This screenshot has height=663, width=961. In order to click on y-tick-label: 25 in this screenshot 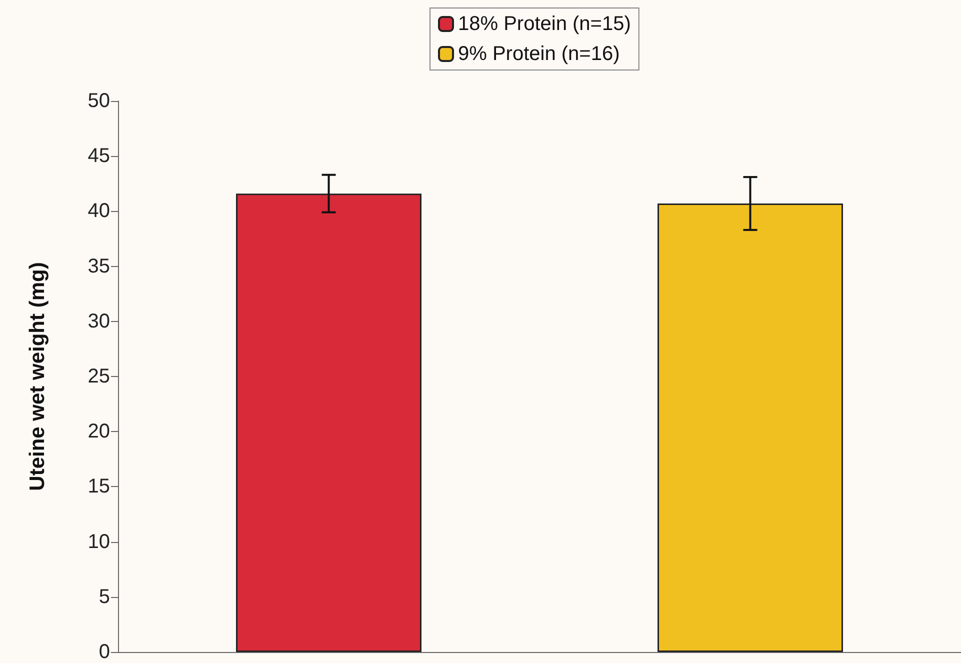, I will do `click(99, 377)`.